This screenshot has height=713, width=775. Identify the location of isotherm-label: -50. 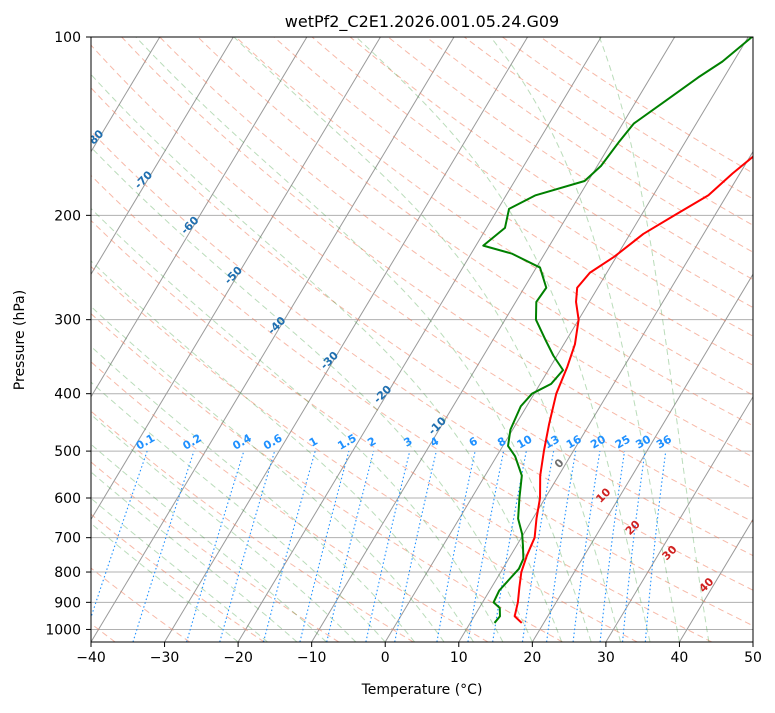
(233, 275).